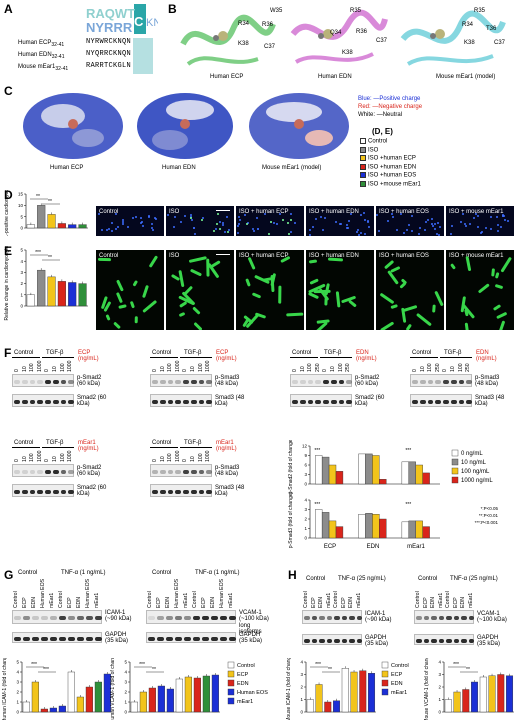 This screenshot has width=520, height=720. What do you see at coordinates (289, 689) in the screenshot?
I see `y-axis-label: Mouse ICAM-1 (fold of change)` at bounding box center [289, 689].